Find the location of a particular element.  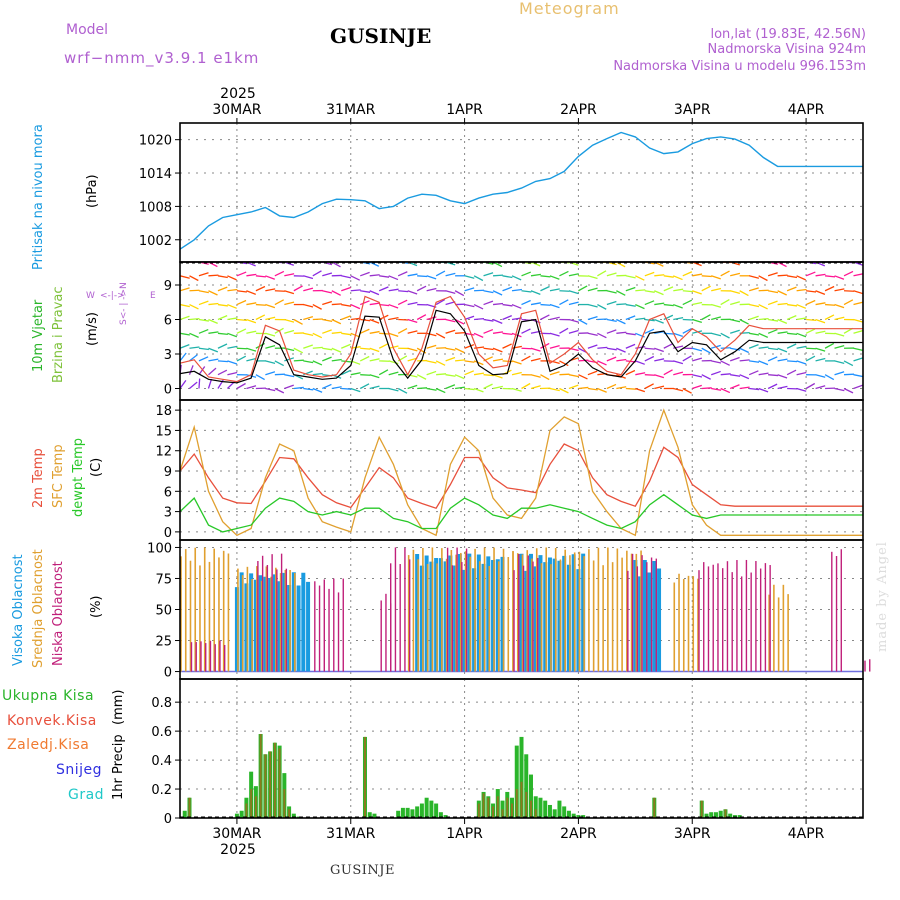

panel-2: 0 3 6 9 12 15 18 is located at coordinates (509, 470).